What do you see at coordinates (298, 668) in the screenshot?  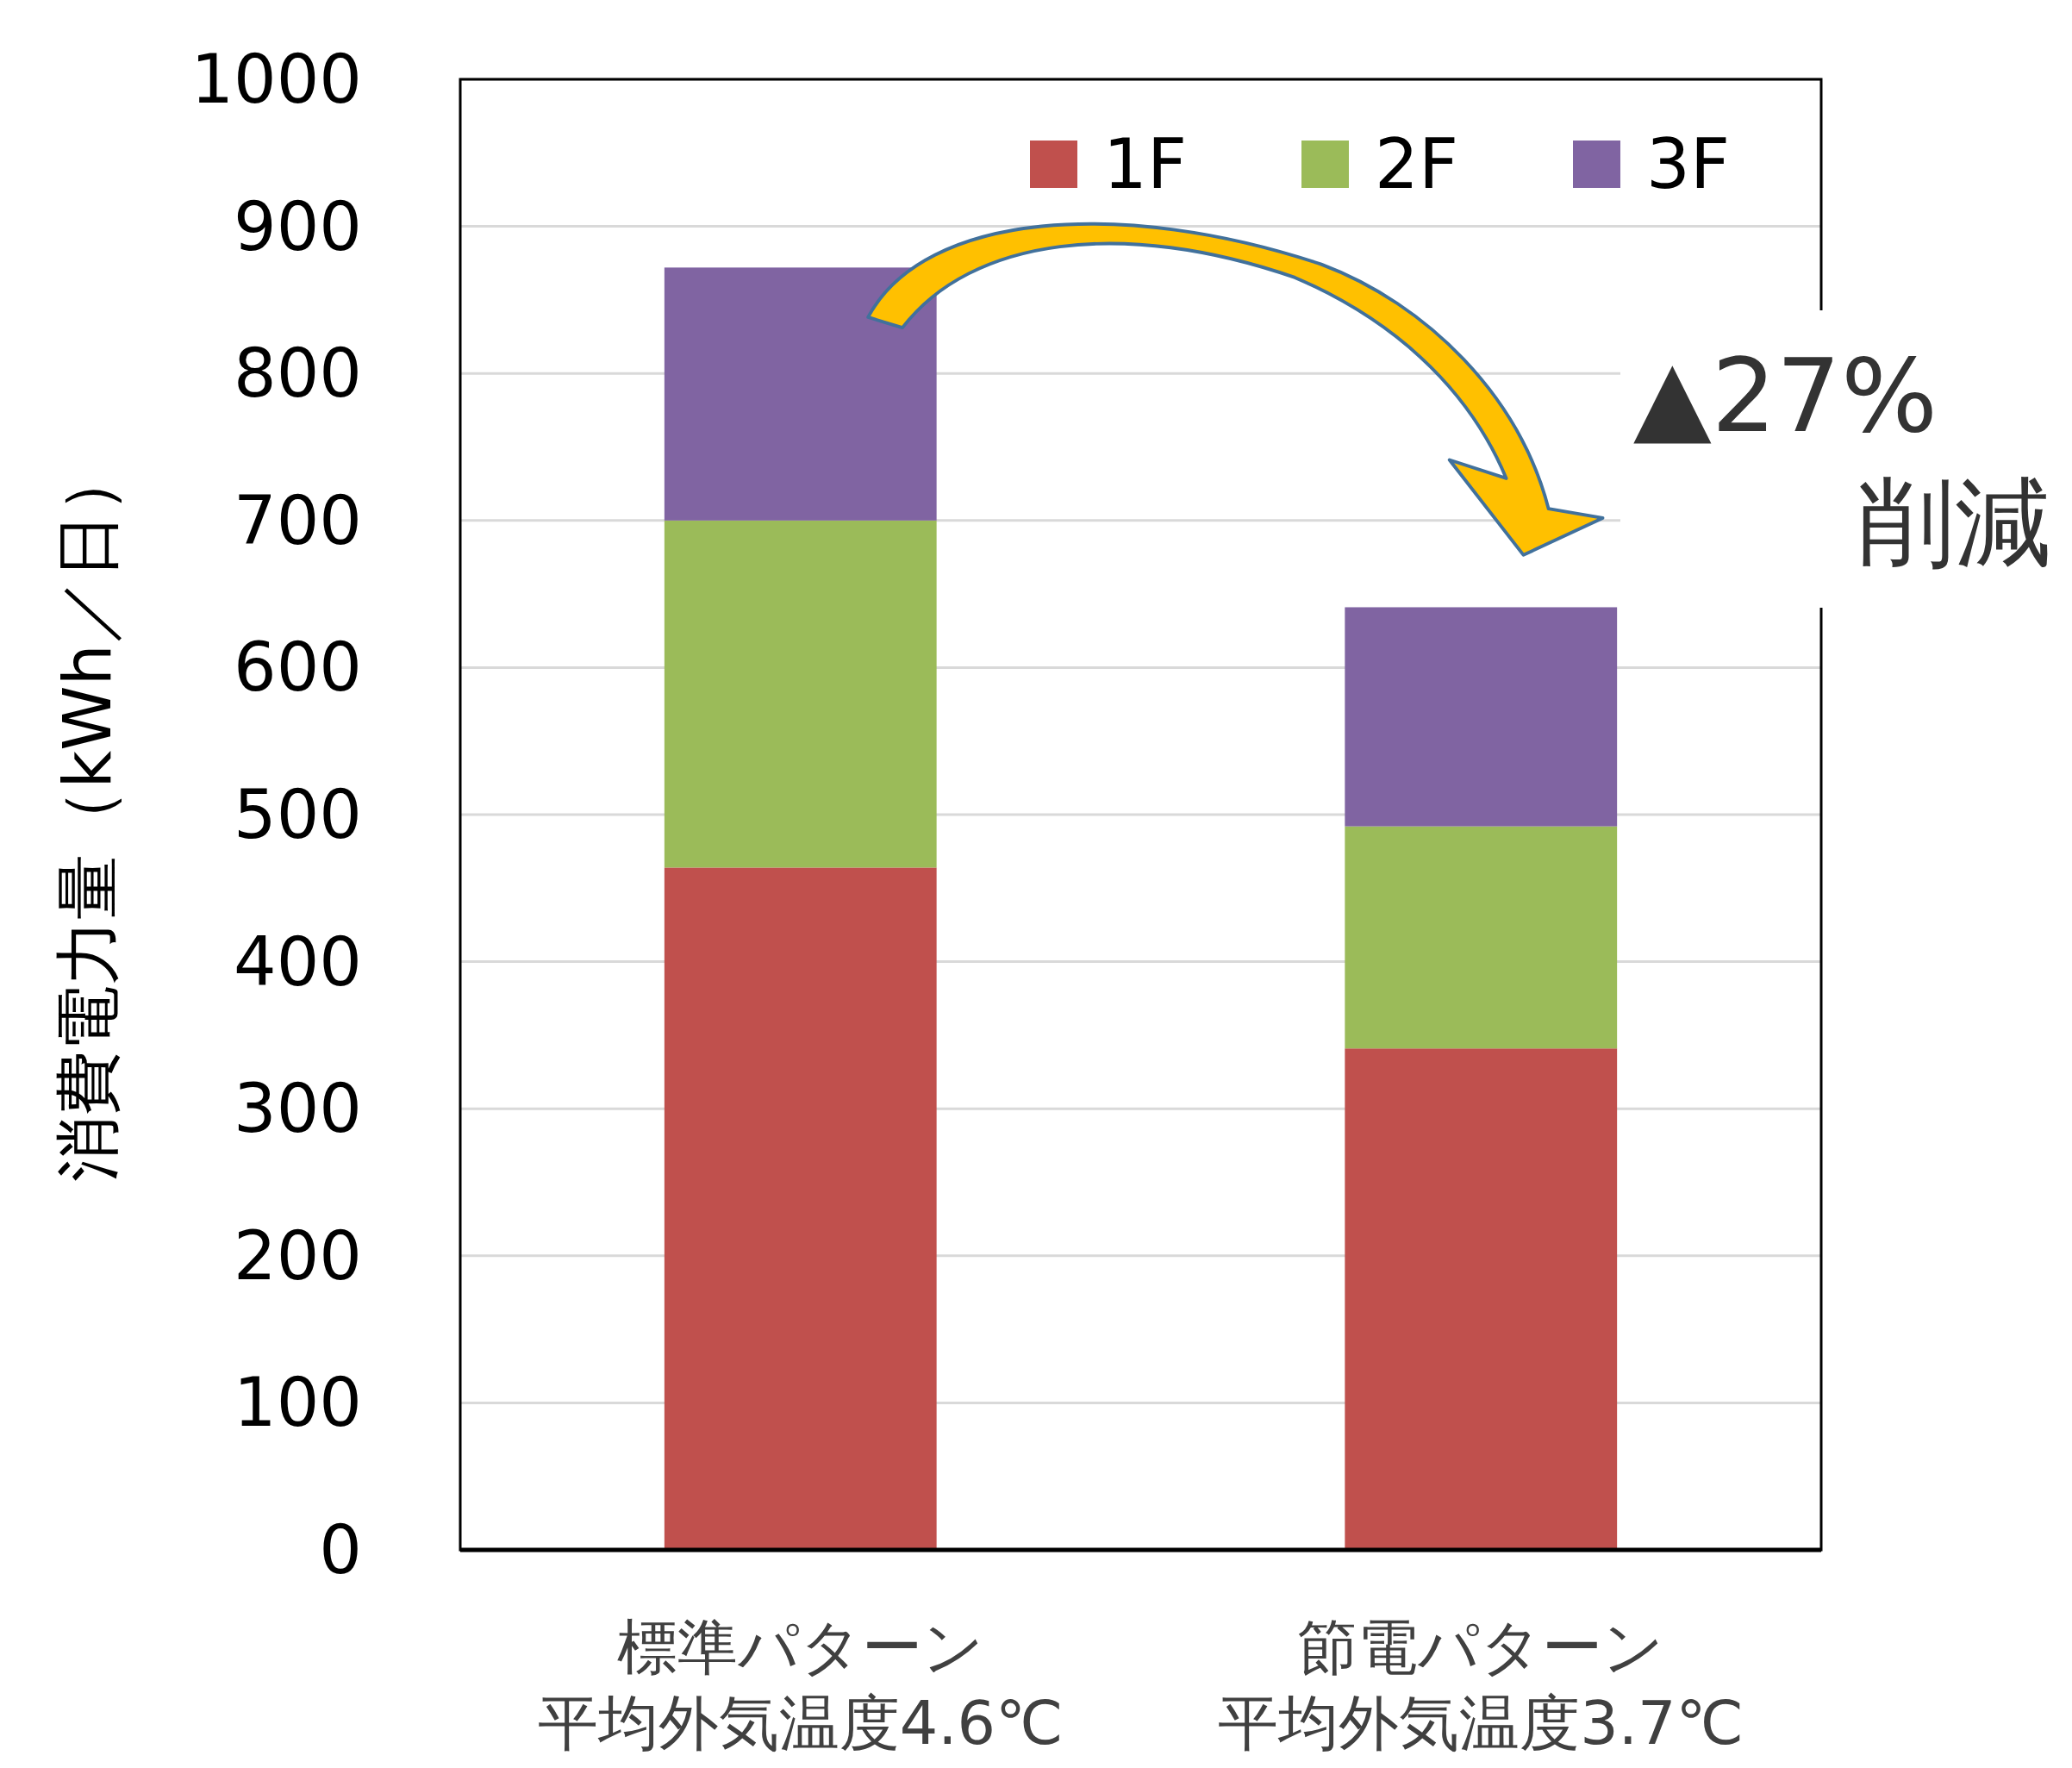 I see `y-tick-label: 600` at bounding box center [298, 668].